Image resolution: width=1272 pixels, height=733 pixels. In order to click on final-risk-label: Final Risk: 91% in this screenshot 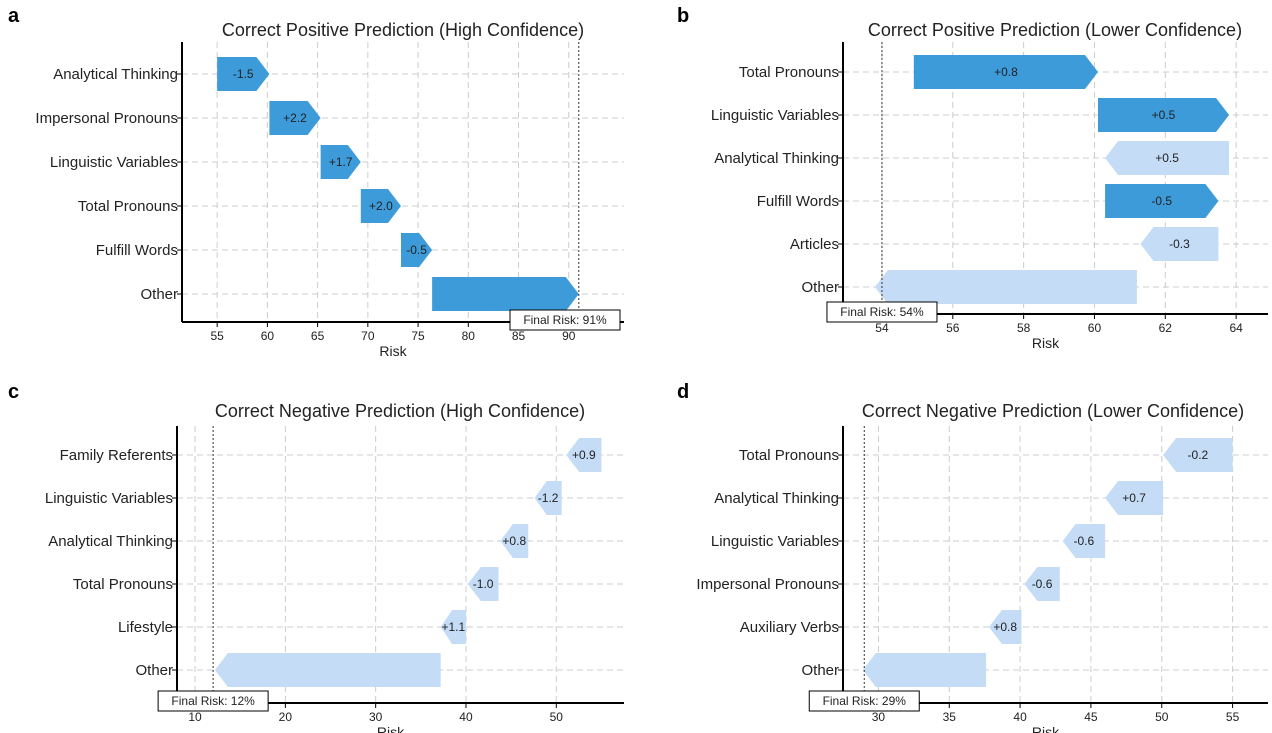, I will do `click(565, 320)`.